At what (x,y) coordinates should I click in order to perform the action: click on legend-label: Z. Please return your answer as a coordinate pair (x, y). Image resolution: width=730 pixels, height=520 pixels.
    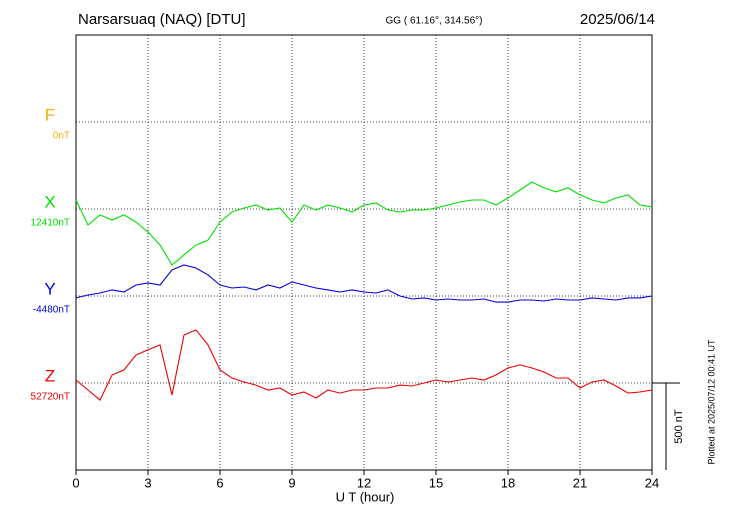
    Looking at the image, I should click on (50, 375).